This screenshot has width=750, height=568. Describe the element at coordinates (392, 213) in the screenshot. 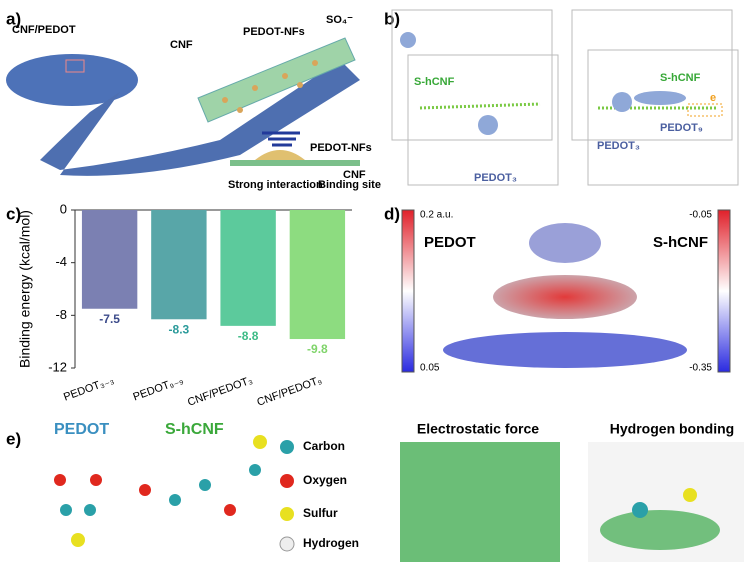

I see `panel-label: d)` at that location.